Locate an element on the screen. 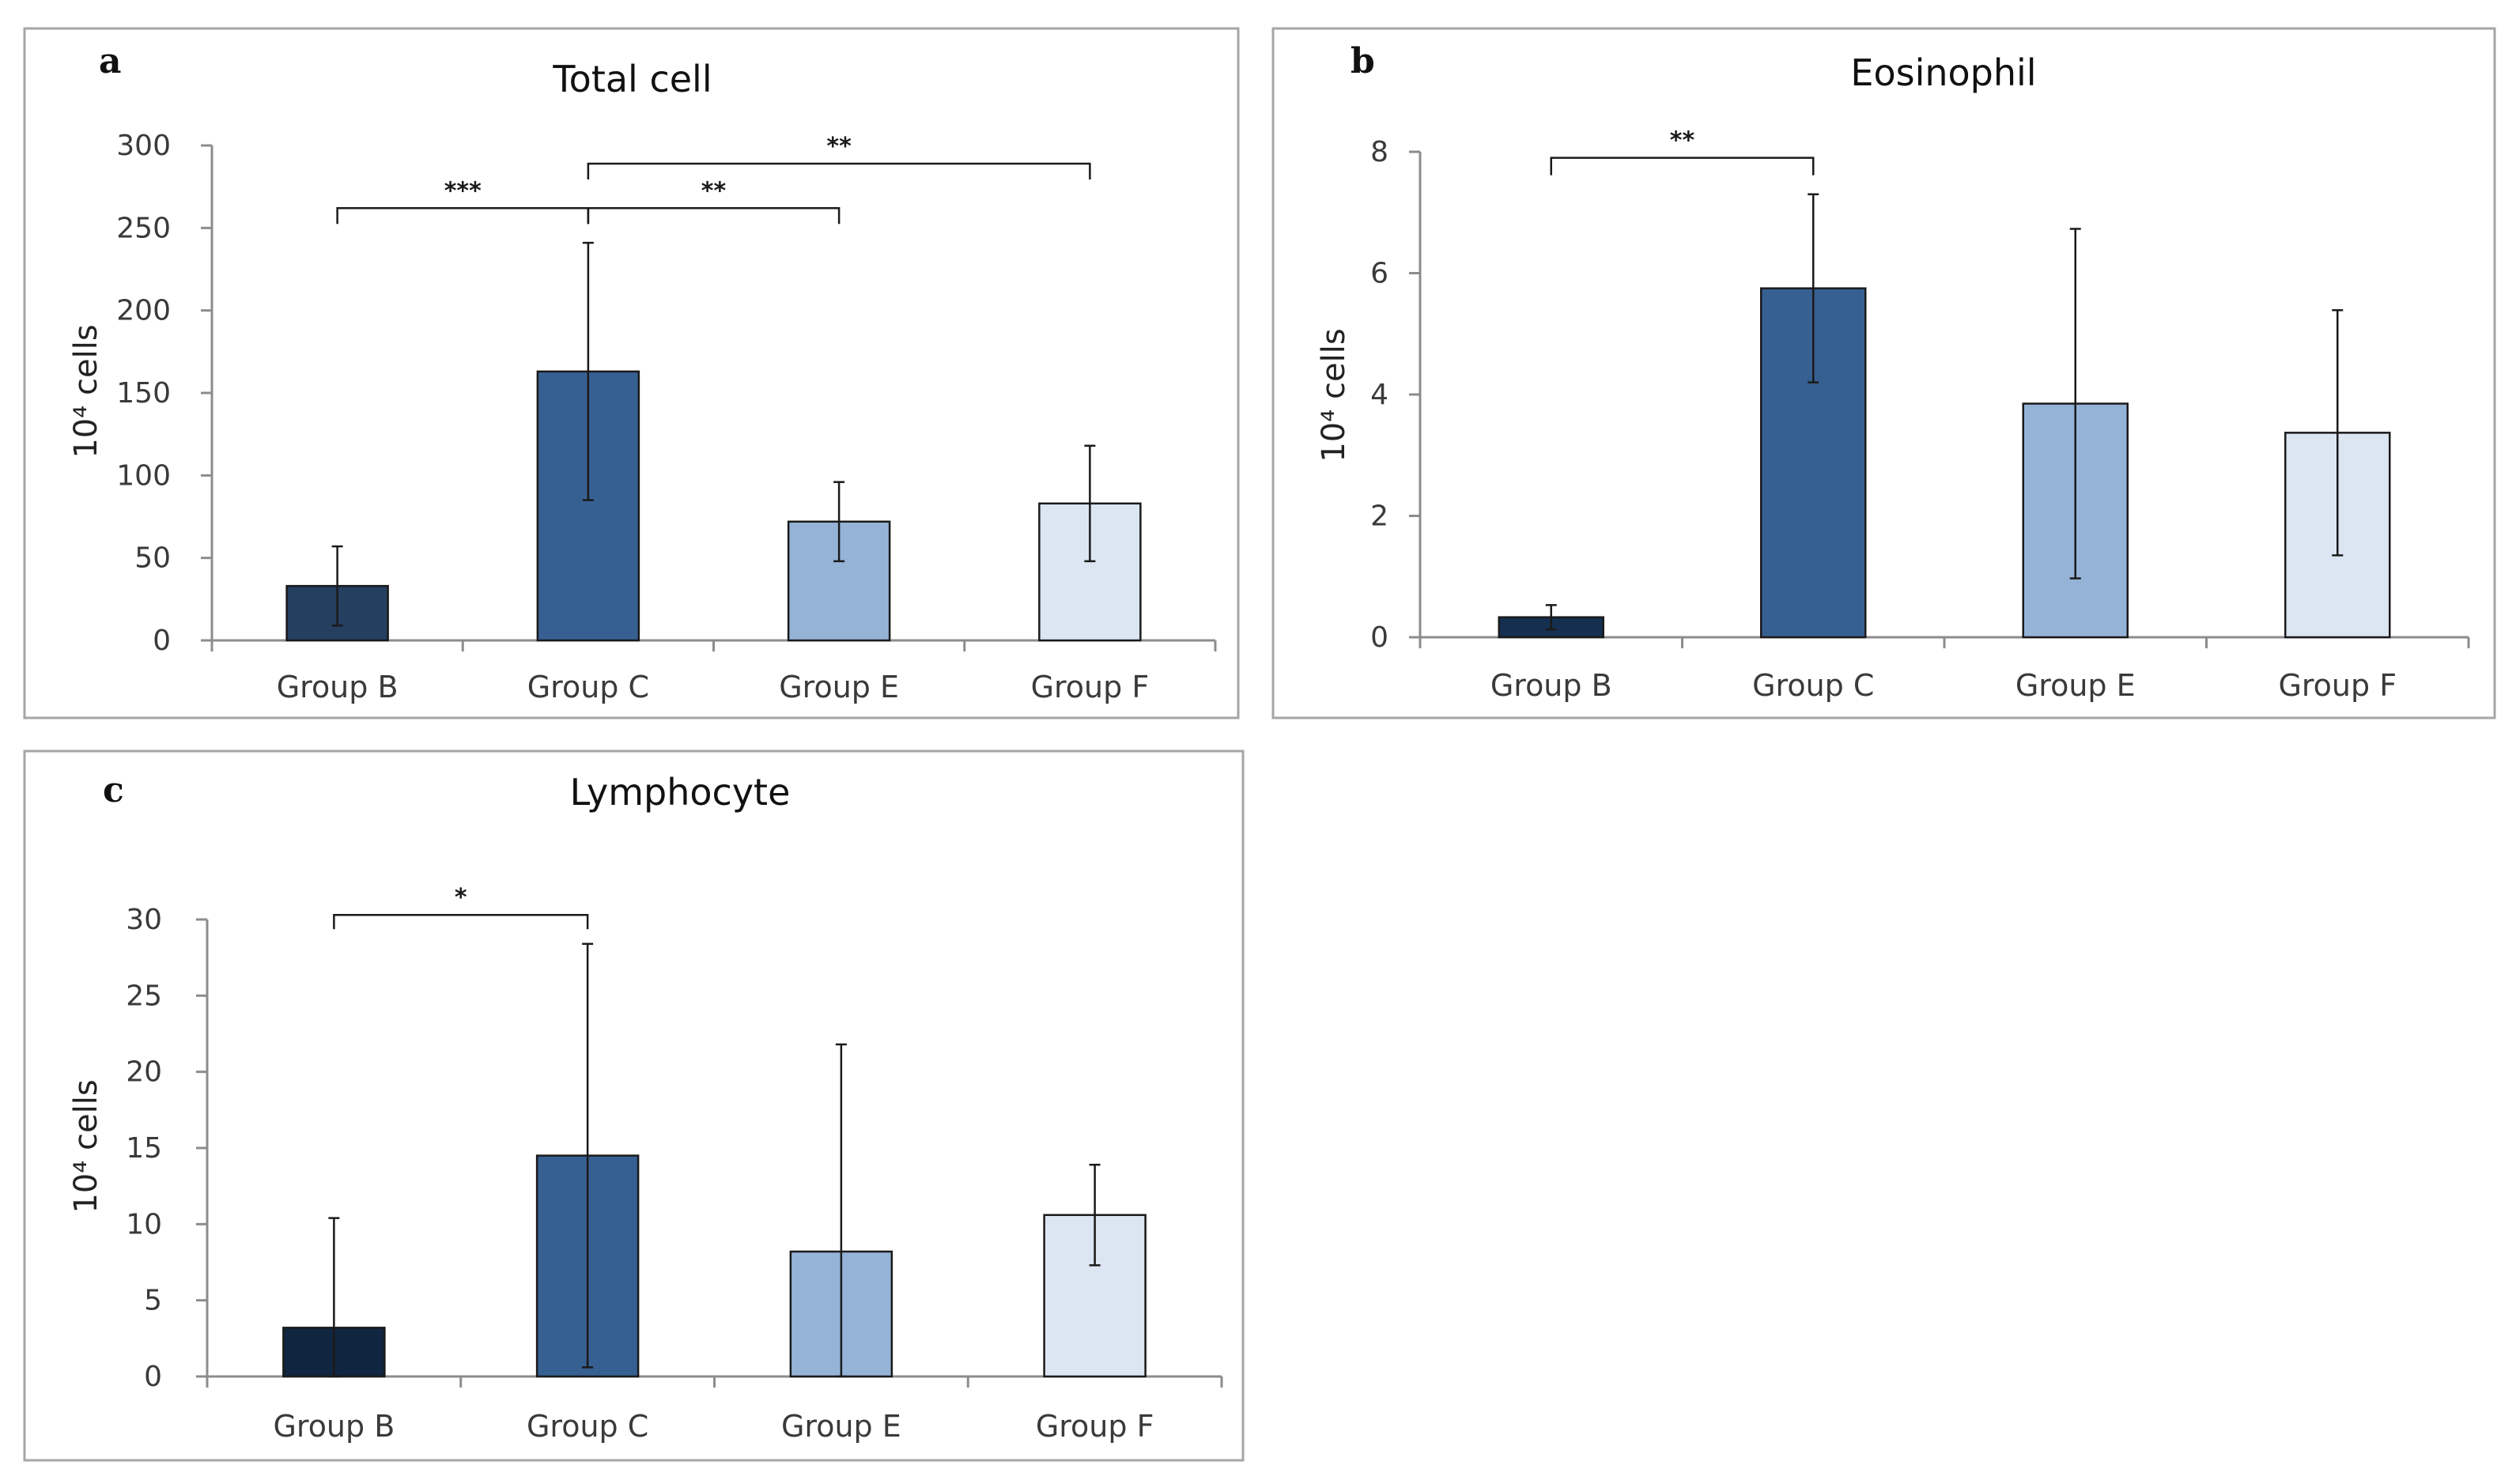 The height and width of the screenshot is (1484, 2516). y-tick-label: 8 is located at coordinates (1379, 152).